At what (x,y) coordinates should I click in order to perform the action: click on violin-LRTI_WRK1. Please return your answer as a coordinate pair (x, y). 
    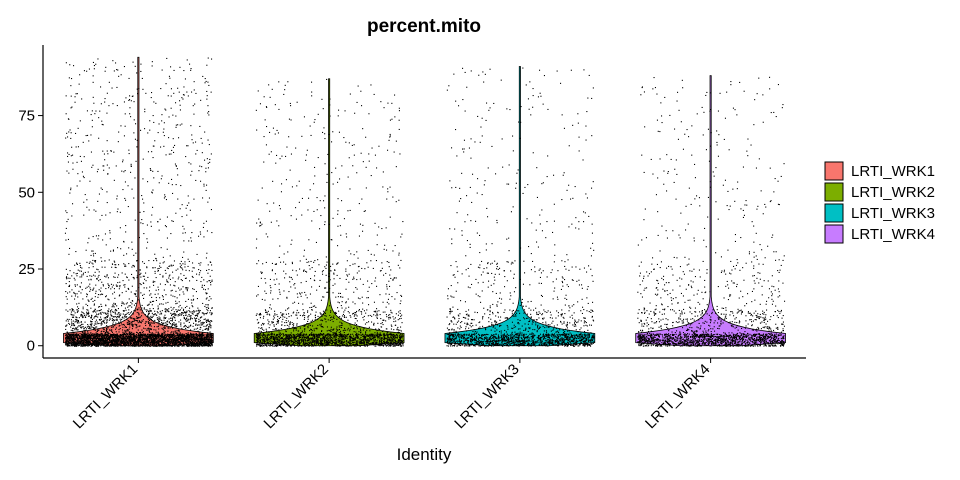
    Looking at the image, I should click on (138, 201).